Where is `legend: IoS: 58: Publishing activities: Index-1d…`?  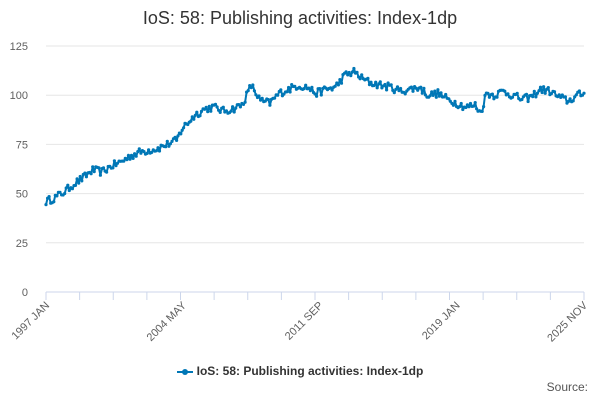 legend: IoS: 58: Publishing activities: Index-1d… is located at coordinates (300, 371).